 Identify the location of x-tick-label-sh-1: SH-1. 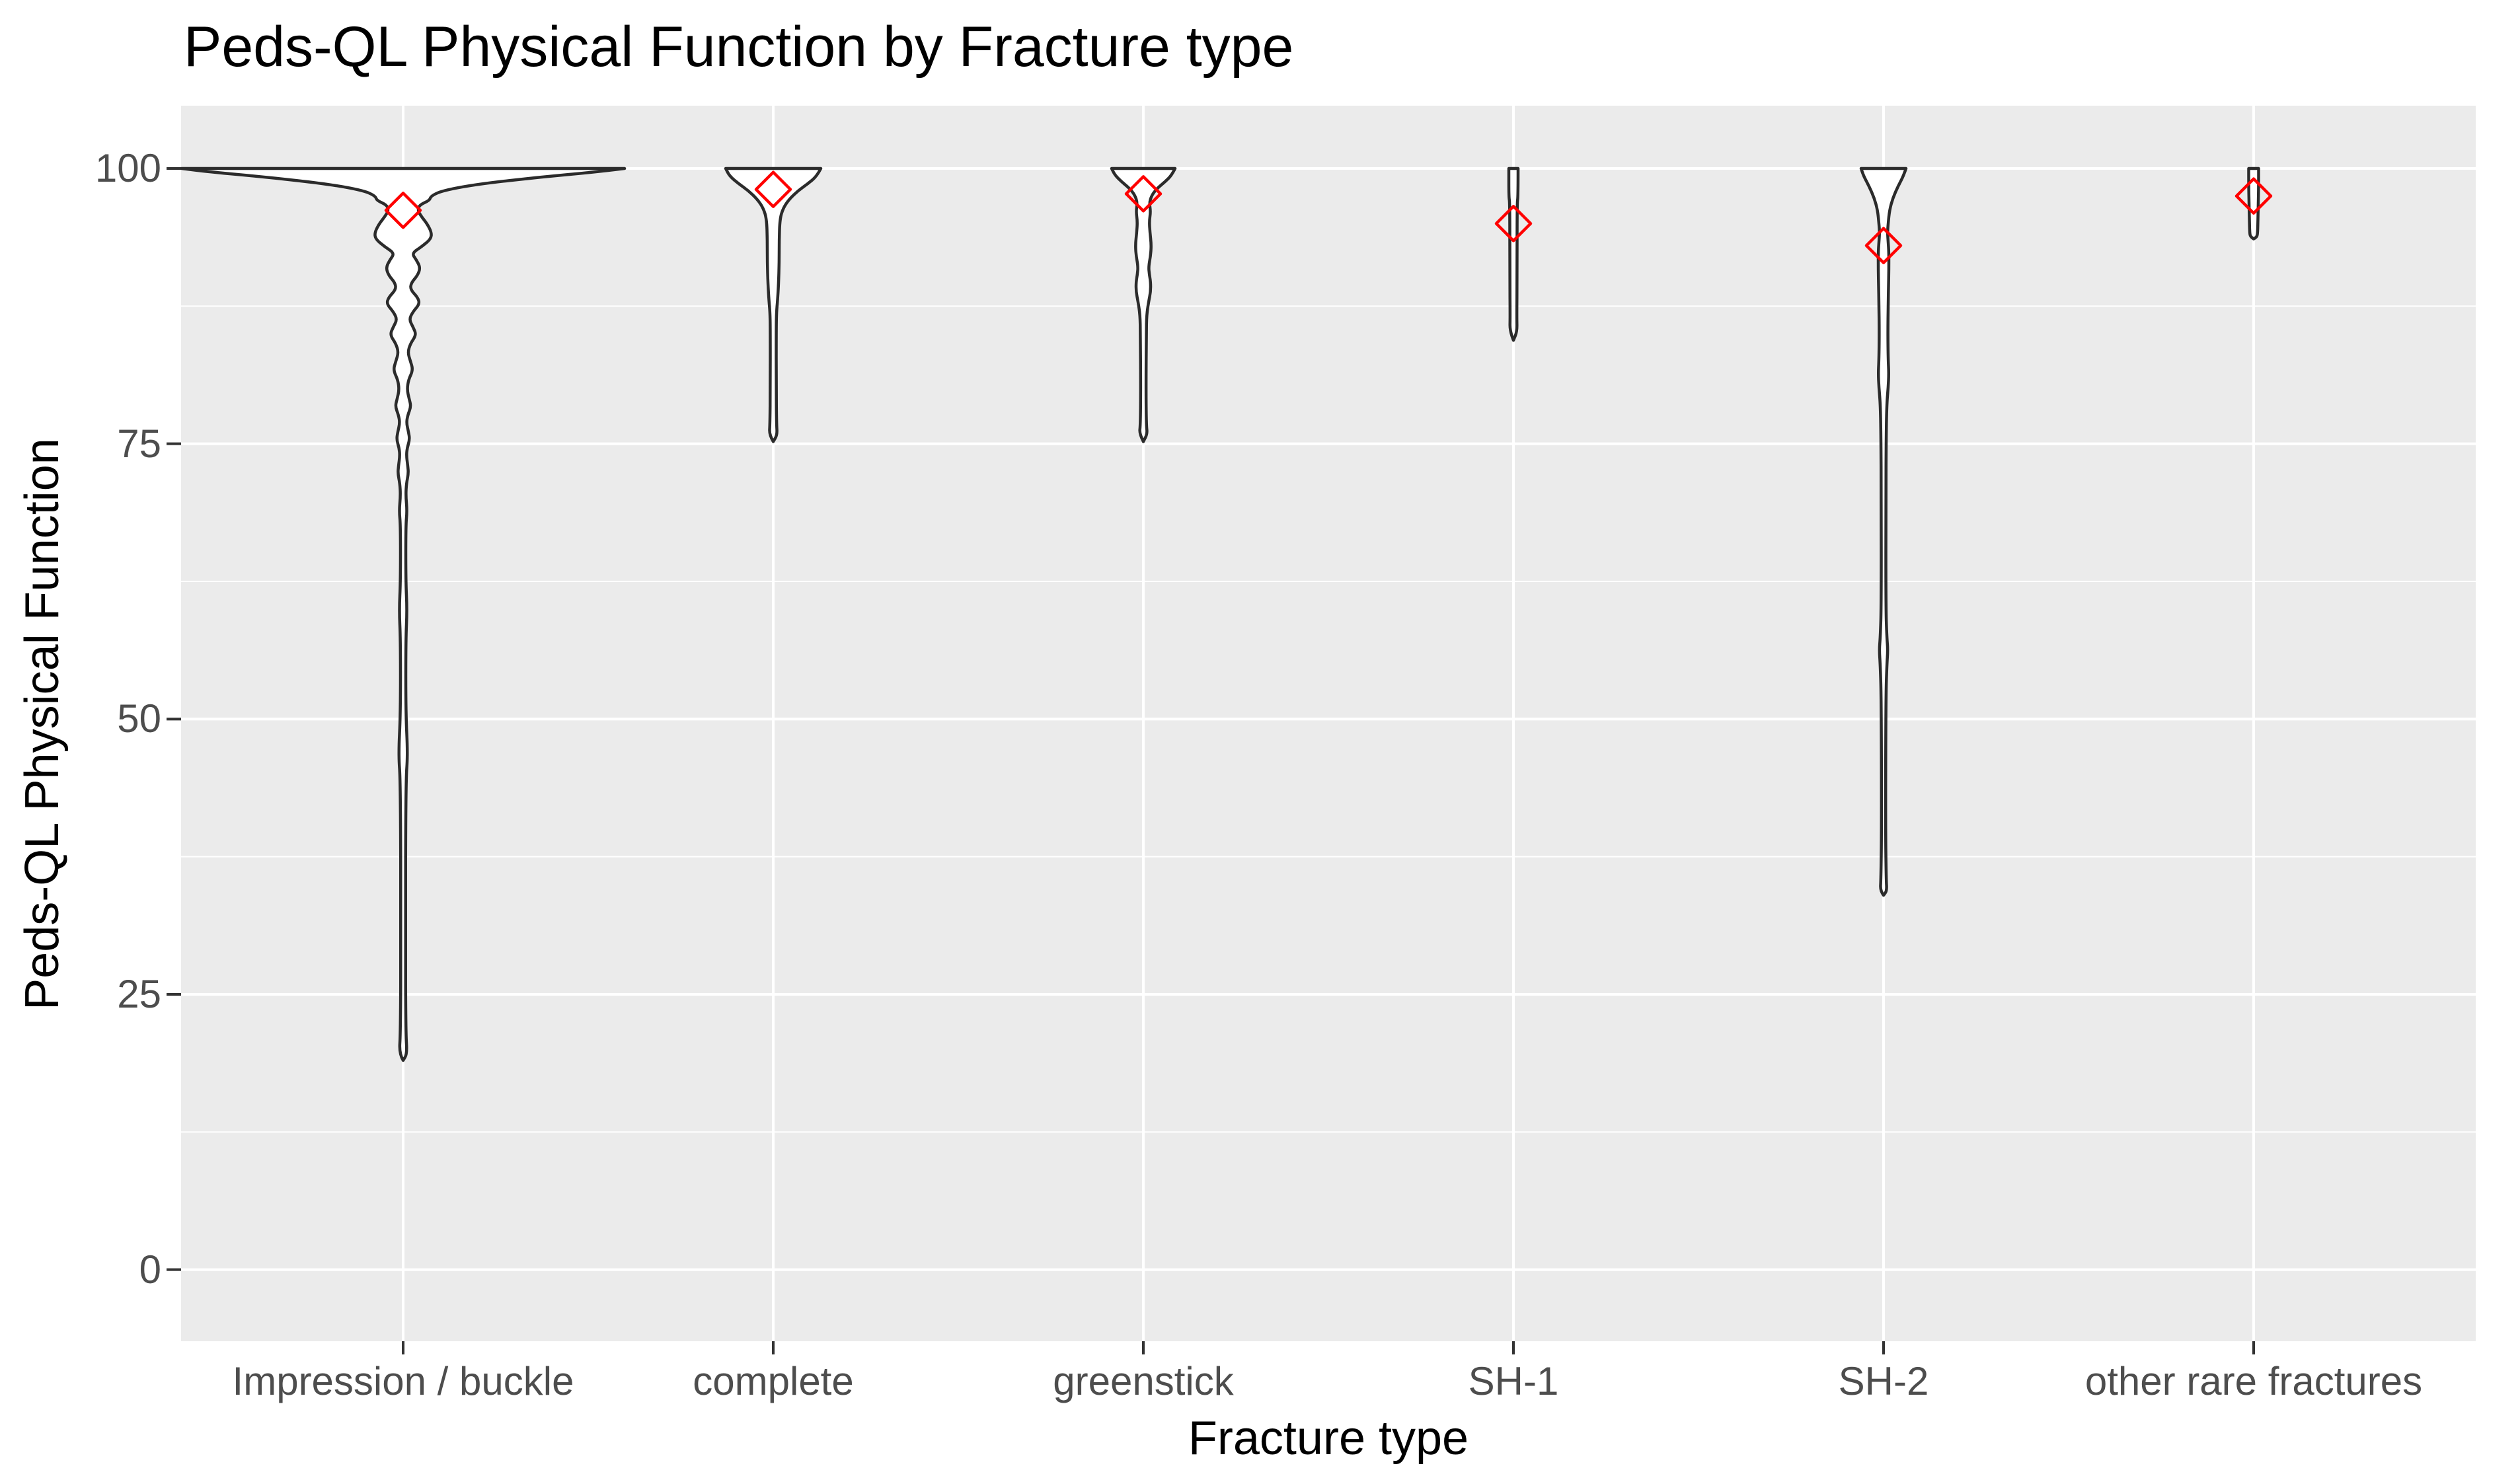
(1513, 1381).